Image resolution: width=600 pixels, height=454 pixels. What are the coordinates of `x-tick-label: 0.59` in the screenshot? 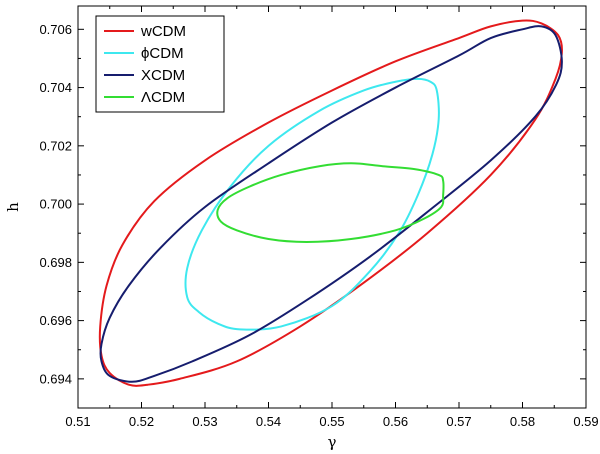 It's located at (585, 421).